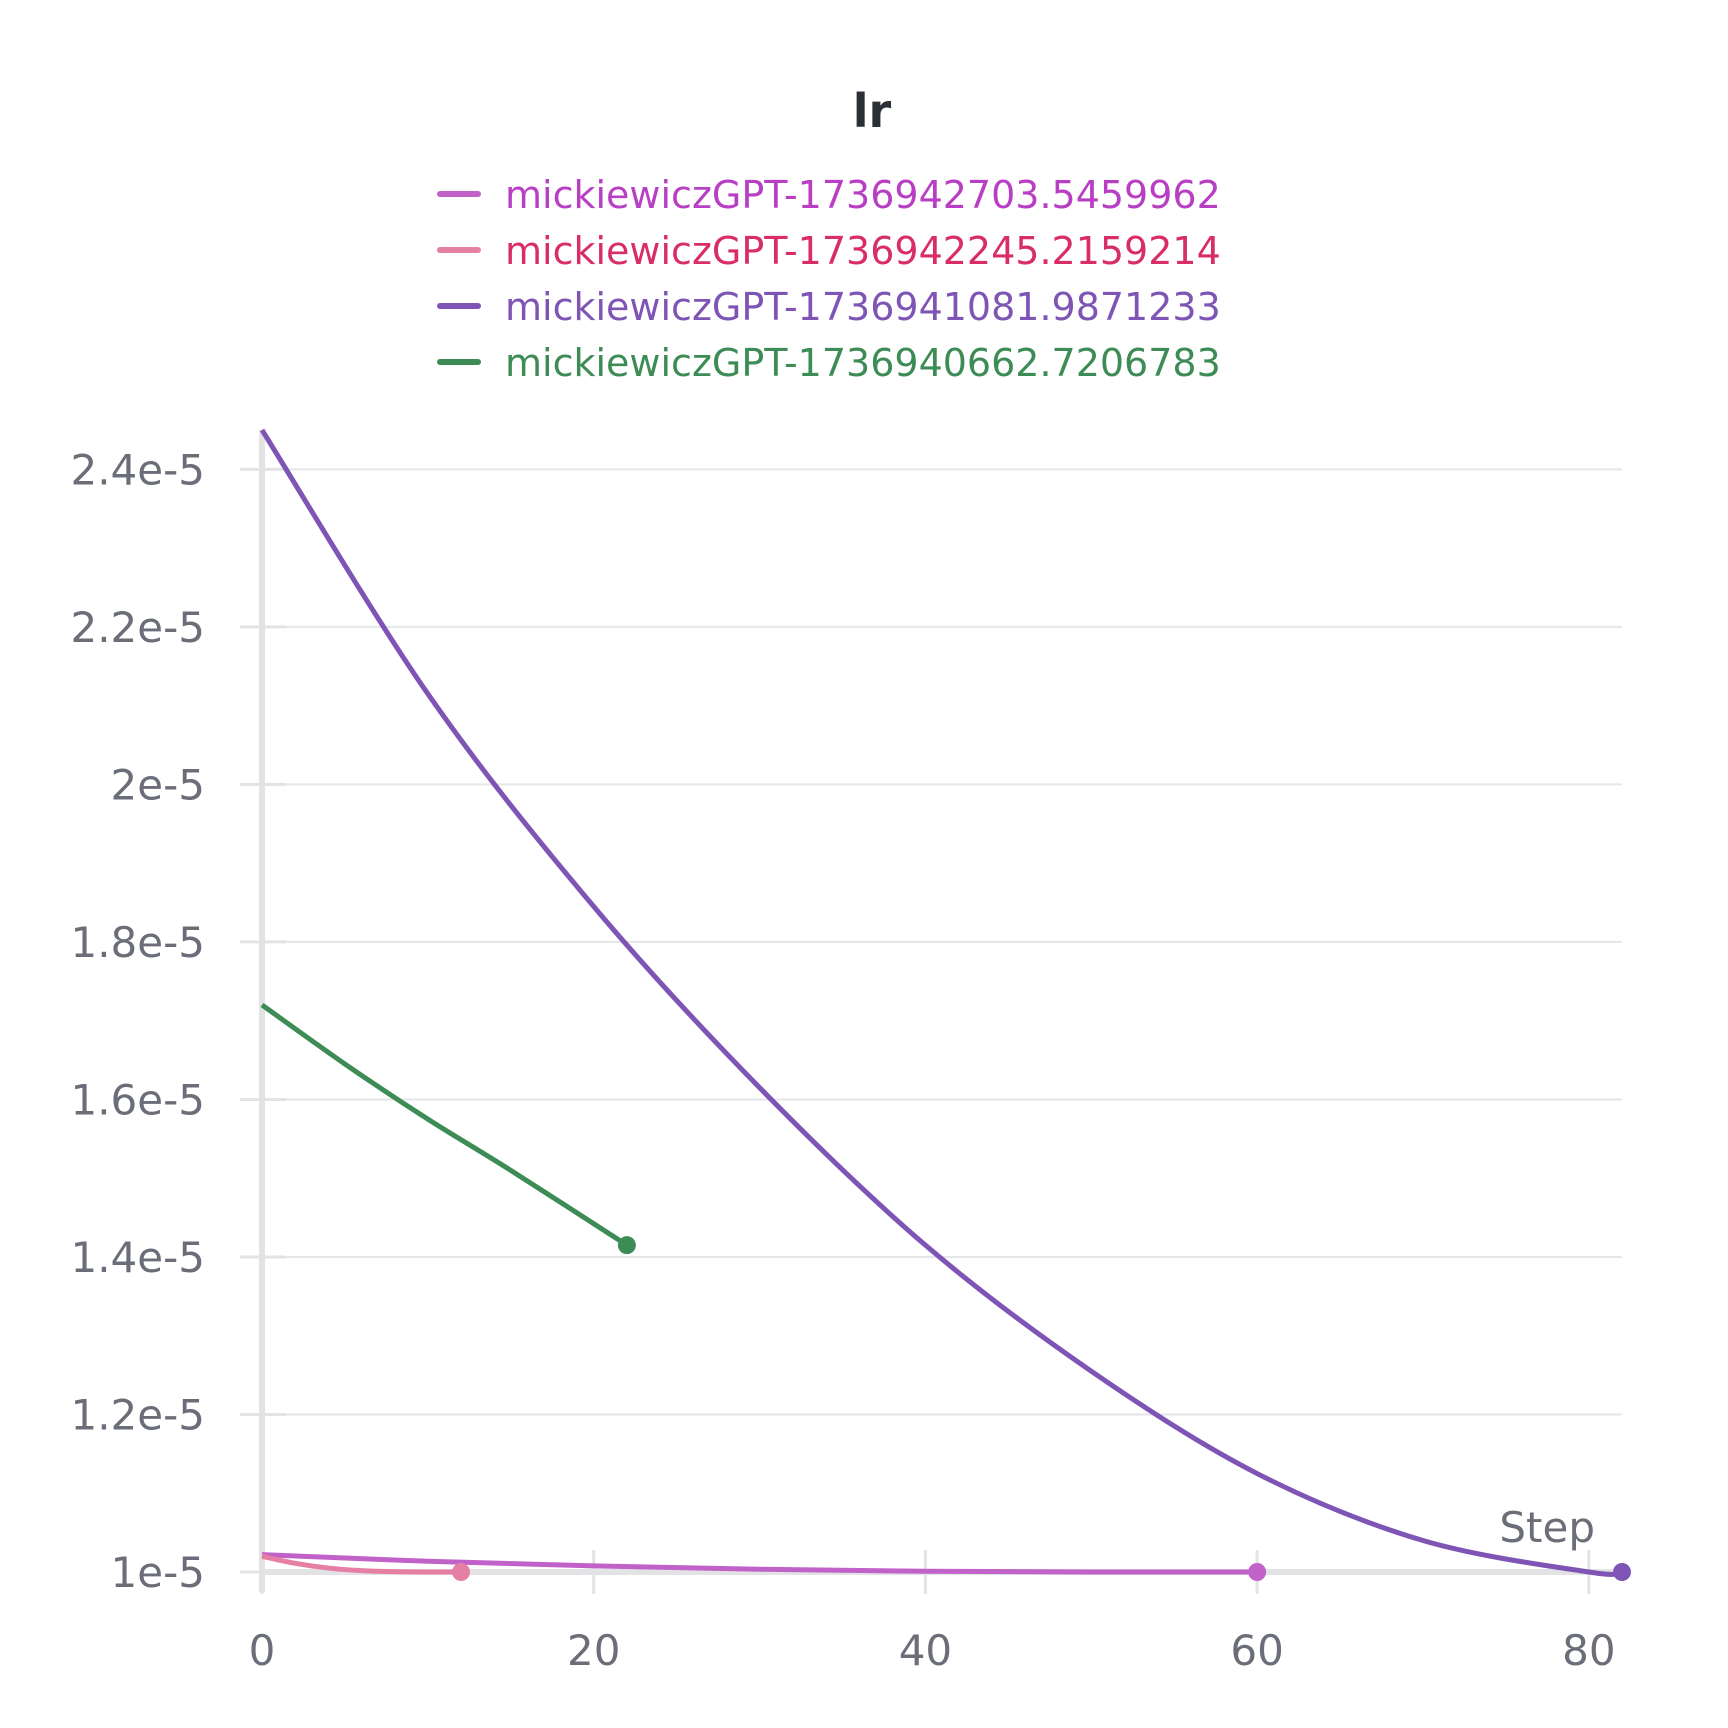 This screenshot has width=1728, height=1728. Describe the element at coordinates (137, 1099) in the screenshot. I see `y-tick-label: 1.6e-5` at that location.